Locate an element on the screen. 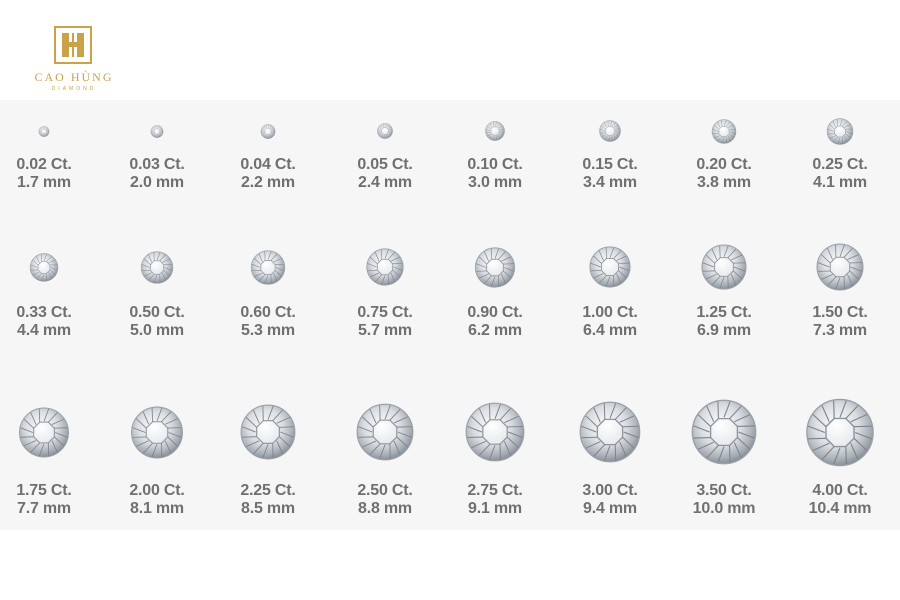 The image size is (900, 600). diamond-item: 2.25 Ct. 8.5 mm is located at coordinates (268, 258).